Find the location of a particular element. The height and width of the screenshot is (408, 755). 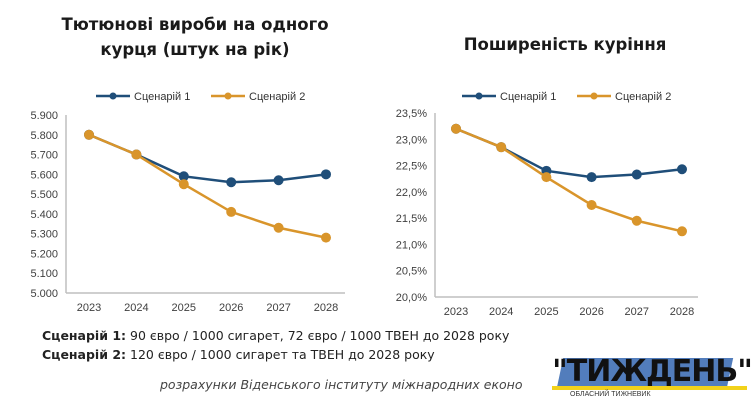

y-tick-label: 21,0% is located at coordinates (411, 245).